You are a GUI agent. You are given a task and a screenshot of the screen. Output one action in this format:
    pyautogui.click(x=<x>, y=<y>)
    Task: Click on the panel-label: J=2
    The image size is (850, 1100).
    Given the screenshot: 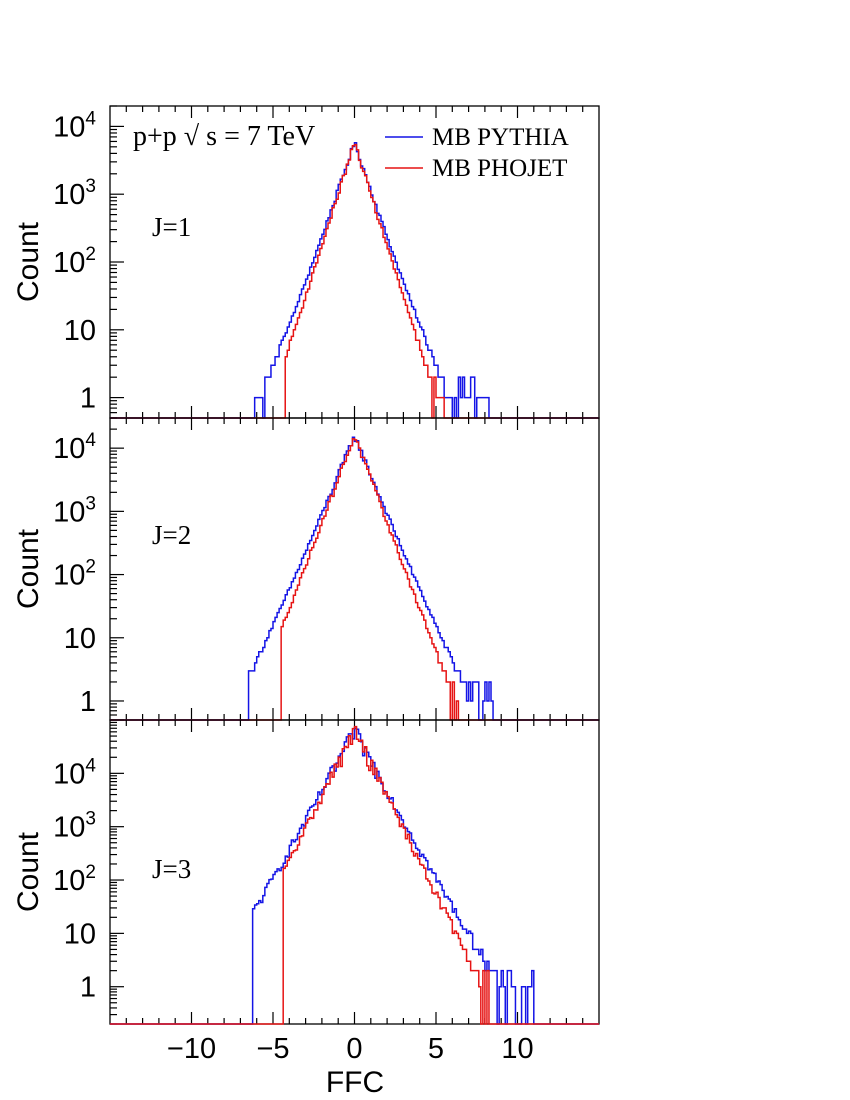 What is the action you would take?
    pyautogui.click(x=171, y=535)
    